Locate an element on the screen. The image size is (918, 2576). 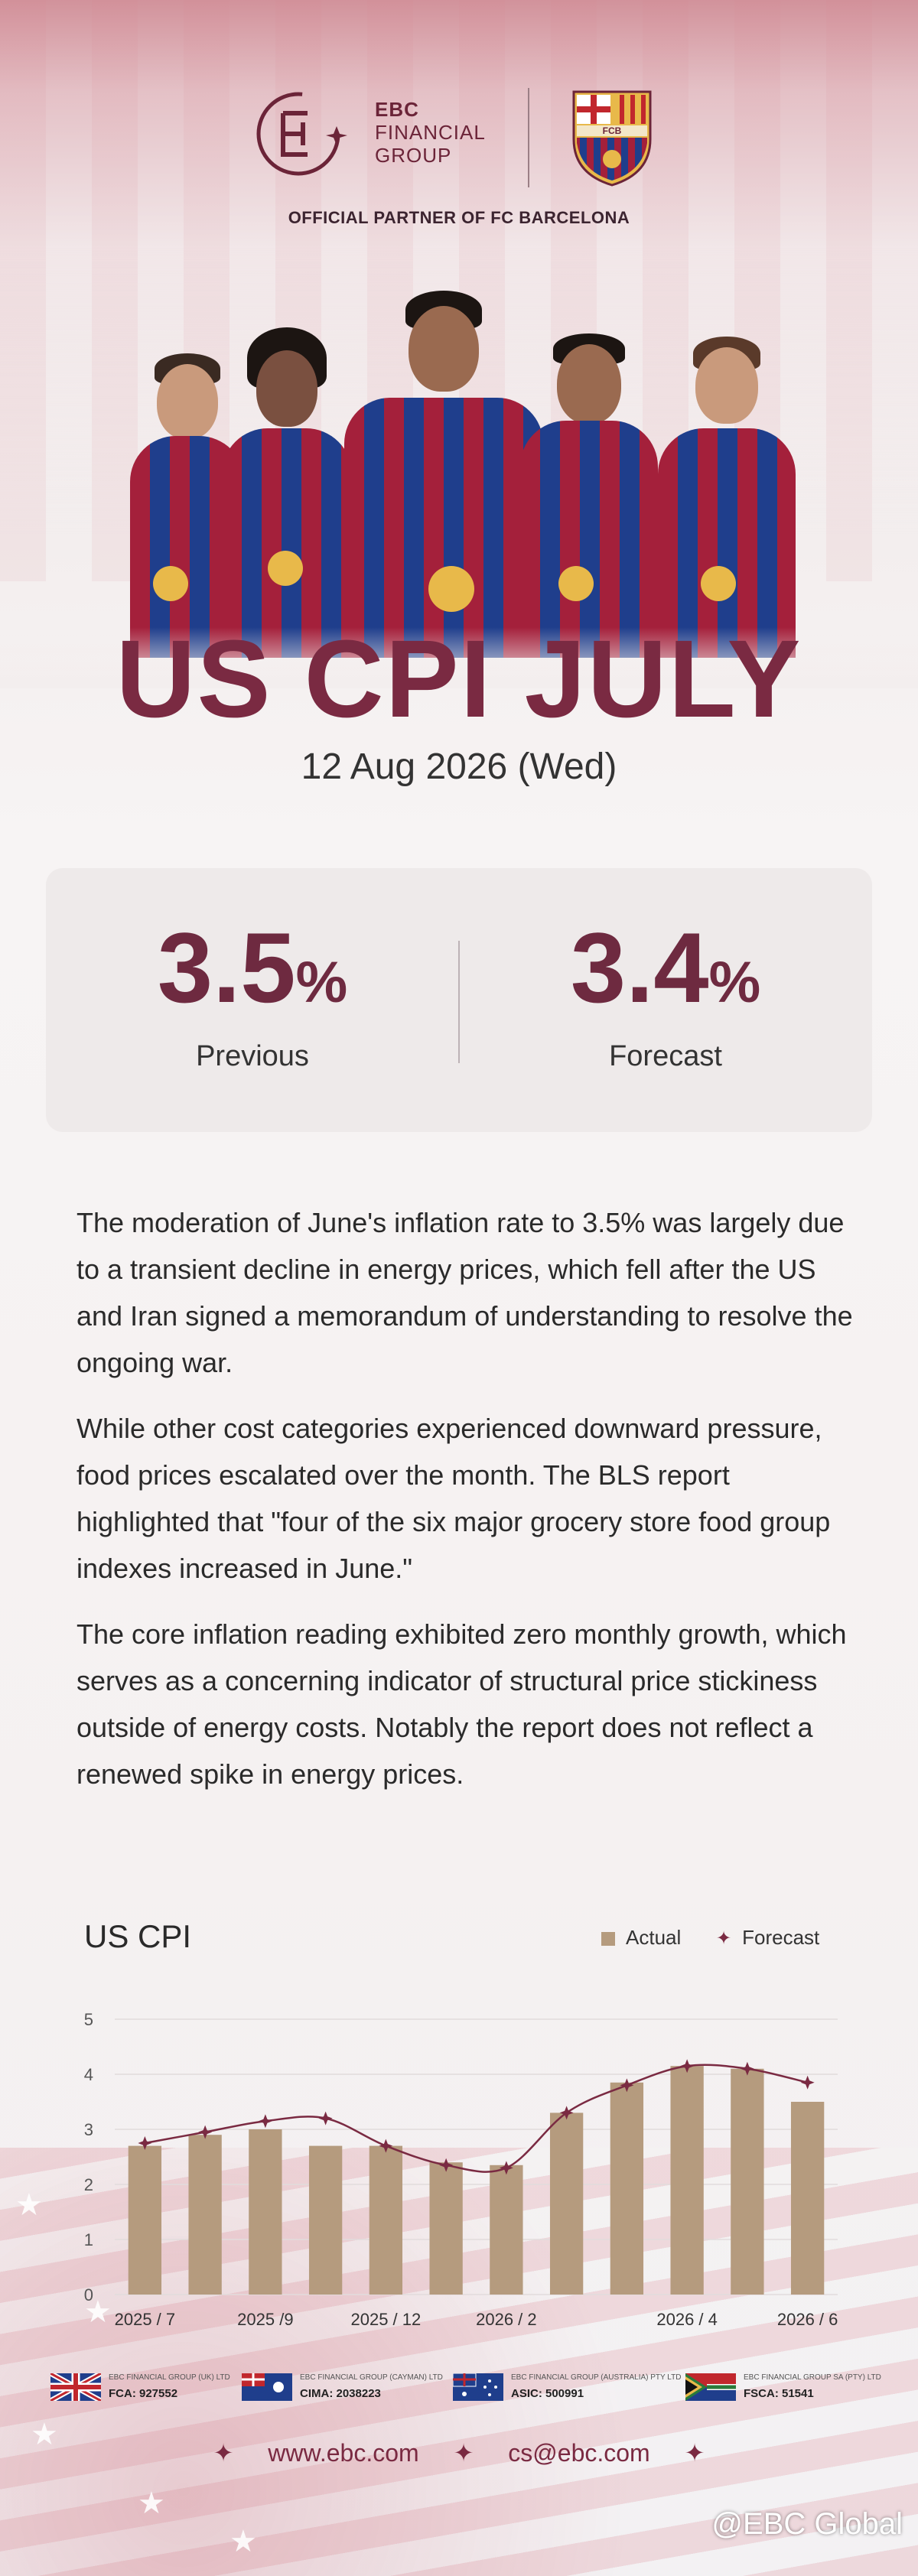
ebc-brand-text: EBC FINANCIAL GROUP is located at coordinates (444, 132).